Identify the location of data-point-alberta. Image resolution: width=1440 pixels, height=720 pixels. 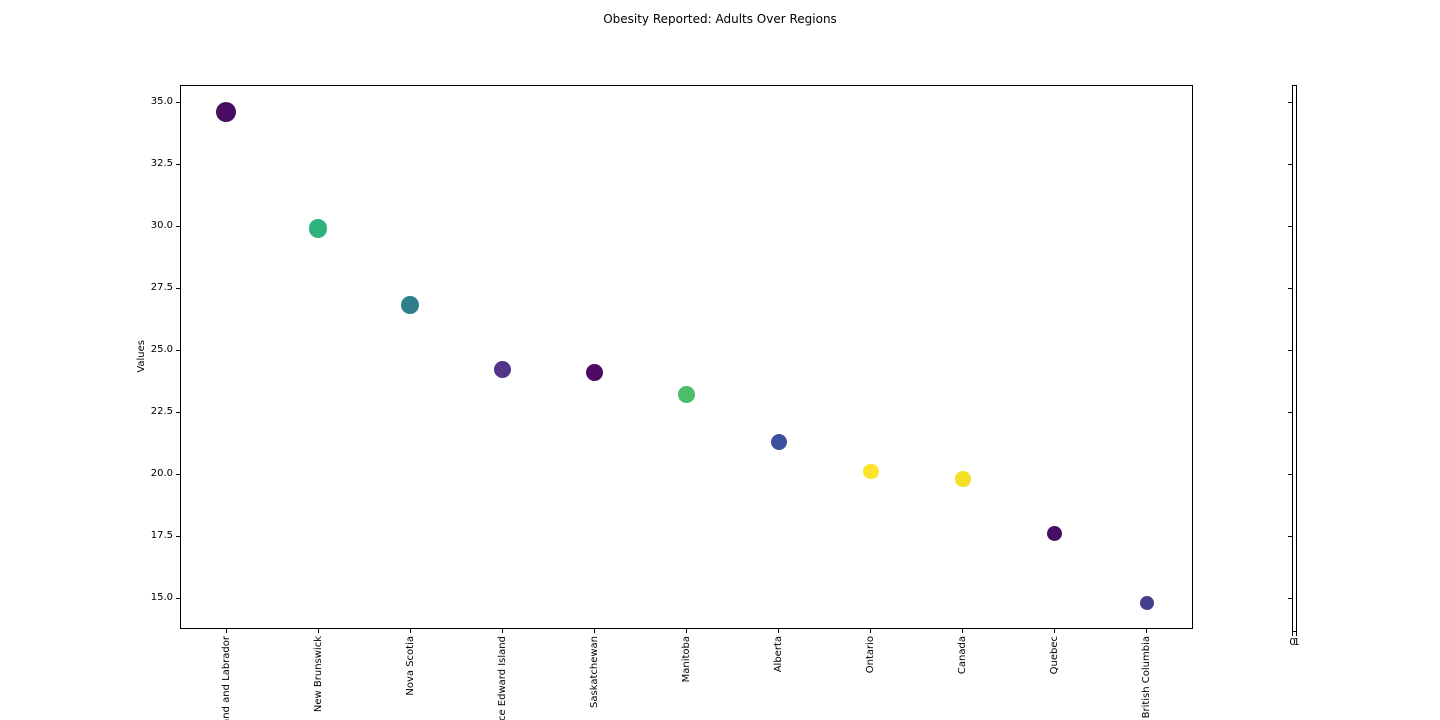
(778, 441).